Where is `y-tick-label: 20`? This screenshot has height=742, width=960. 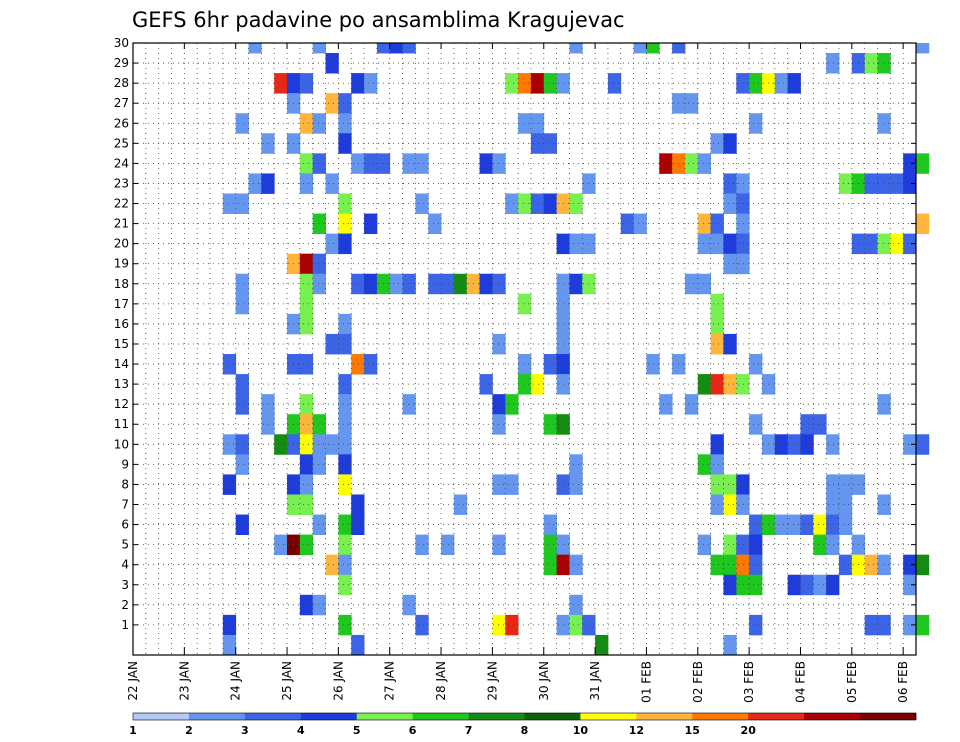 y-tick-label: 20 is located at coordinates (121, 244).